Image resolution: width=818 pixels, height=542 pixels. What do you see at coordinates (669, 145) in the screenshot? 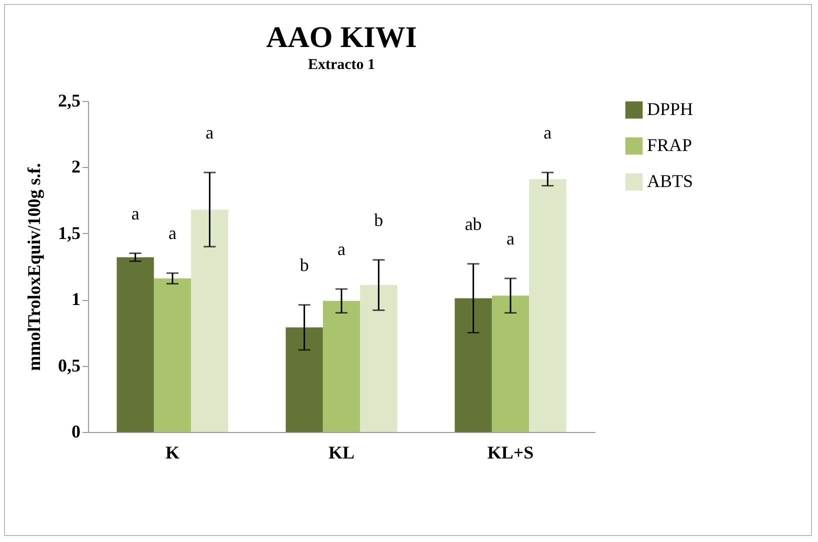
I see `legend-label: FRAP` at bounding box center [669, 145].